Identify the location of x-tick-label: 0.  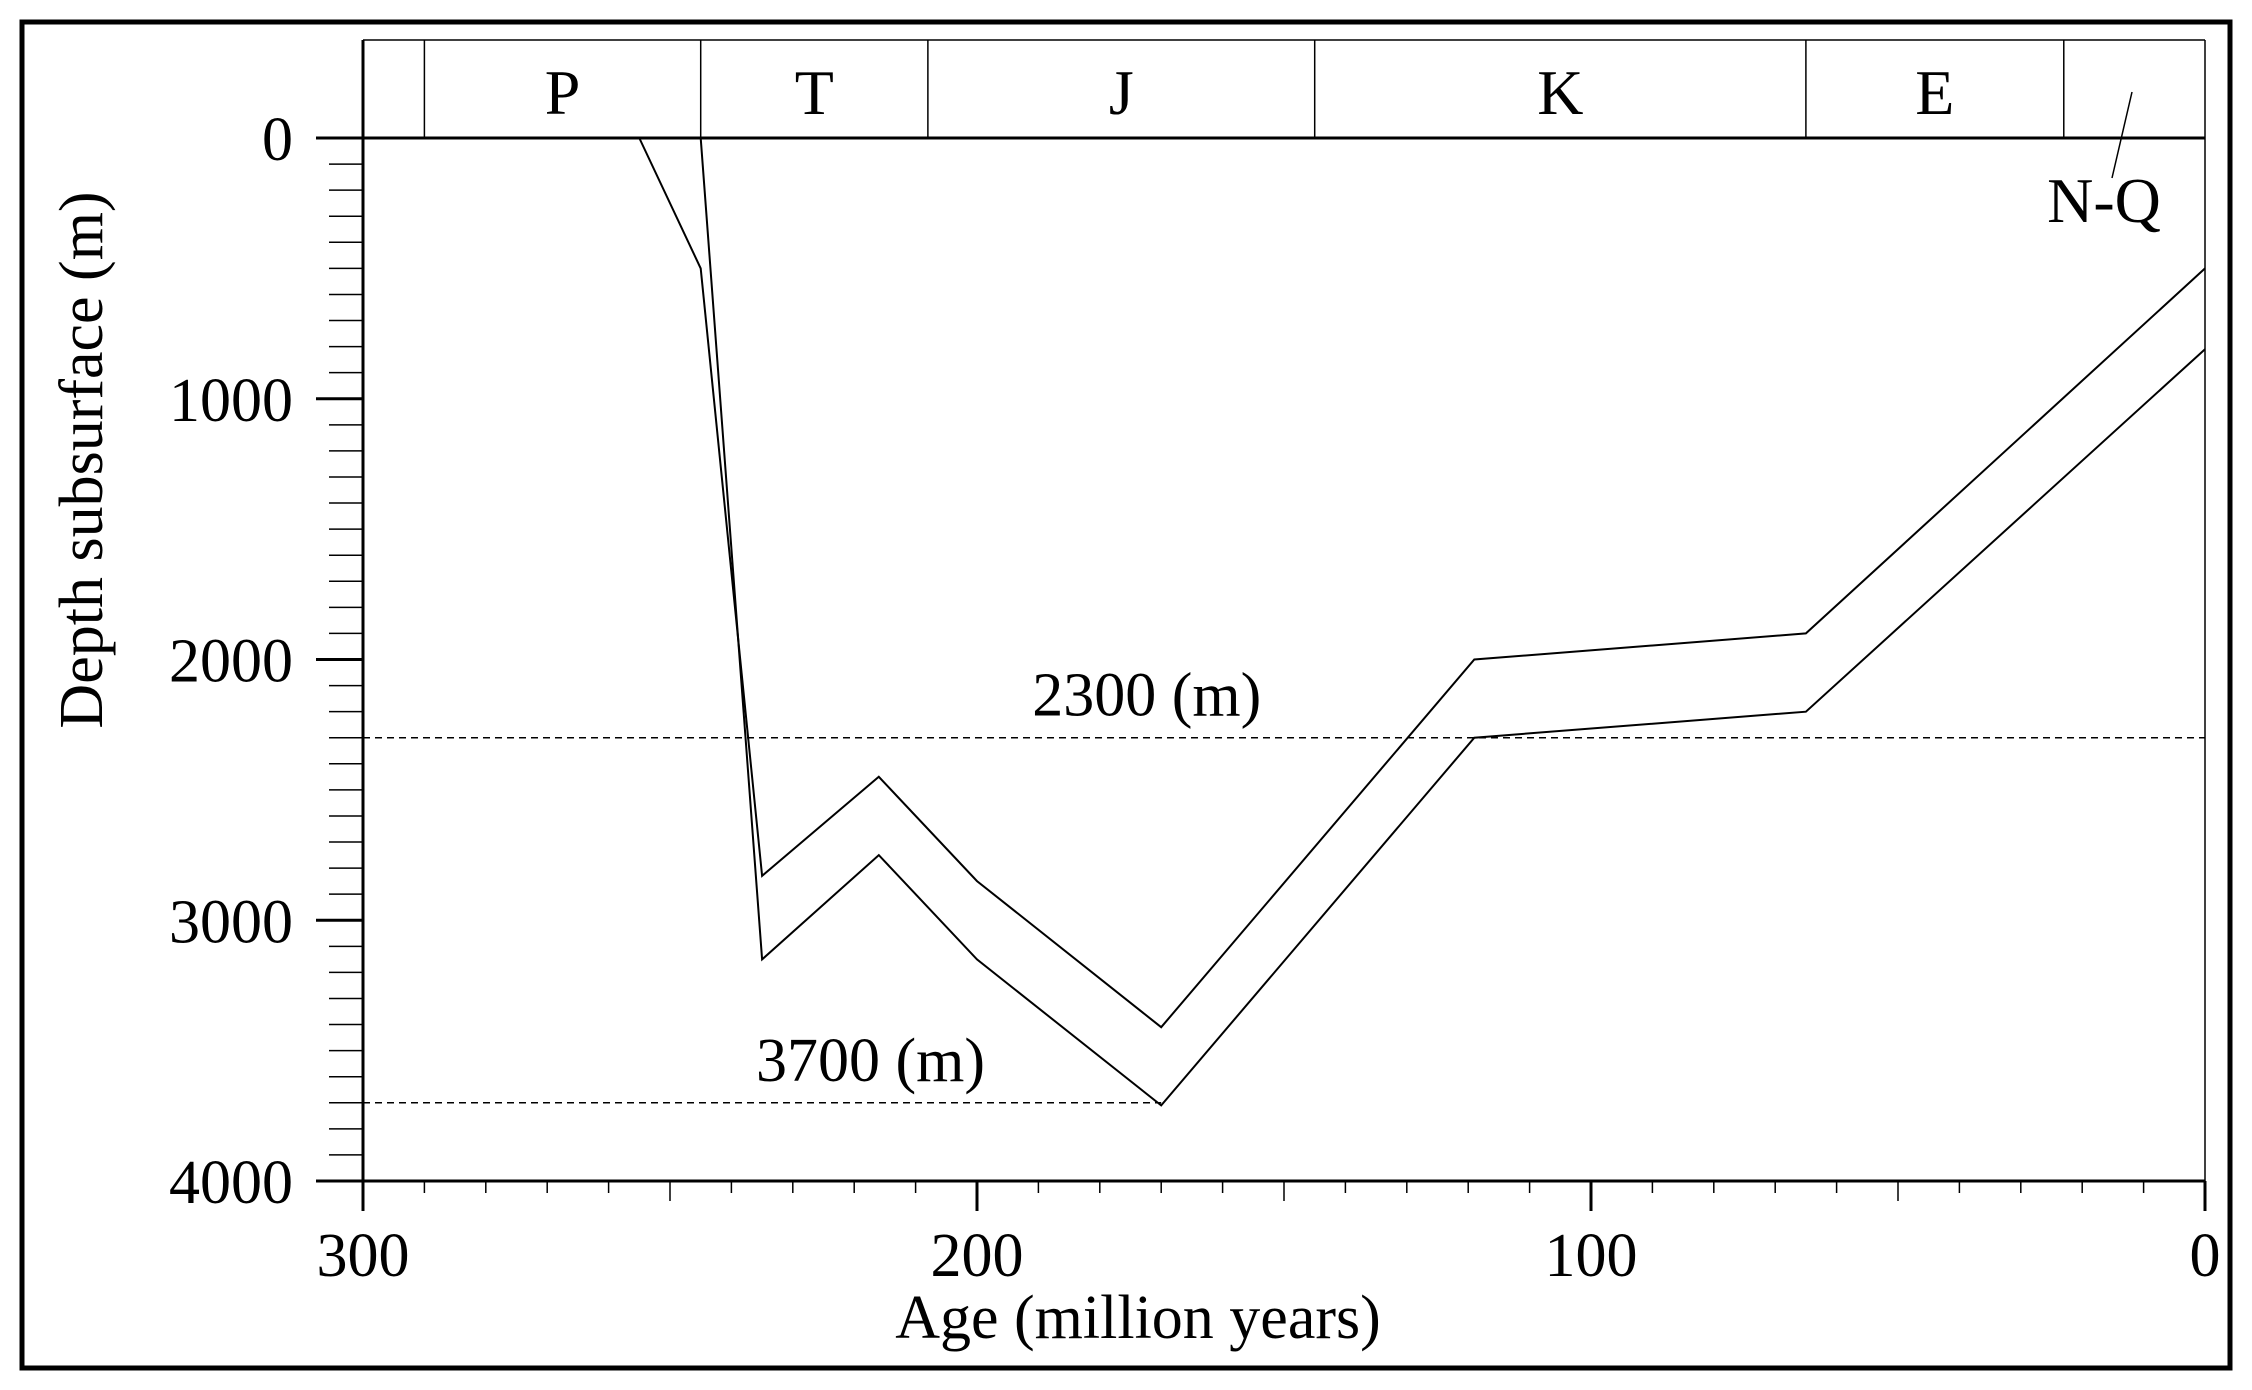
(2205, 1256).